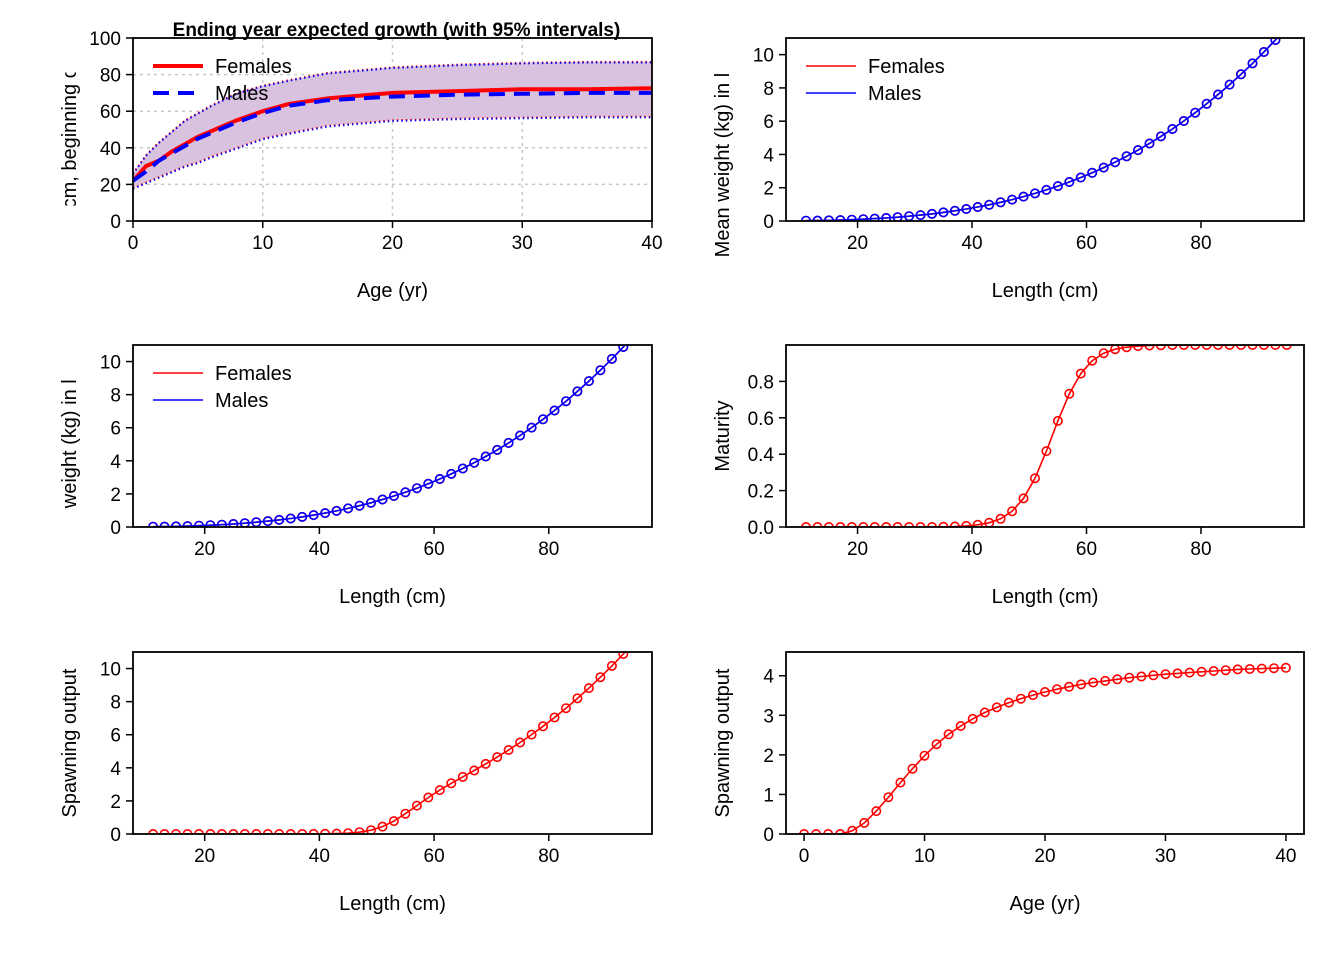 Image resolution: width=1344 pixels, height=960 pixels. What do you see at coordinates (761, 455) in the screenshot?
I see `y-tick-label: 0.4` at bounding box center [761, 455].